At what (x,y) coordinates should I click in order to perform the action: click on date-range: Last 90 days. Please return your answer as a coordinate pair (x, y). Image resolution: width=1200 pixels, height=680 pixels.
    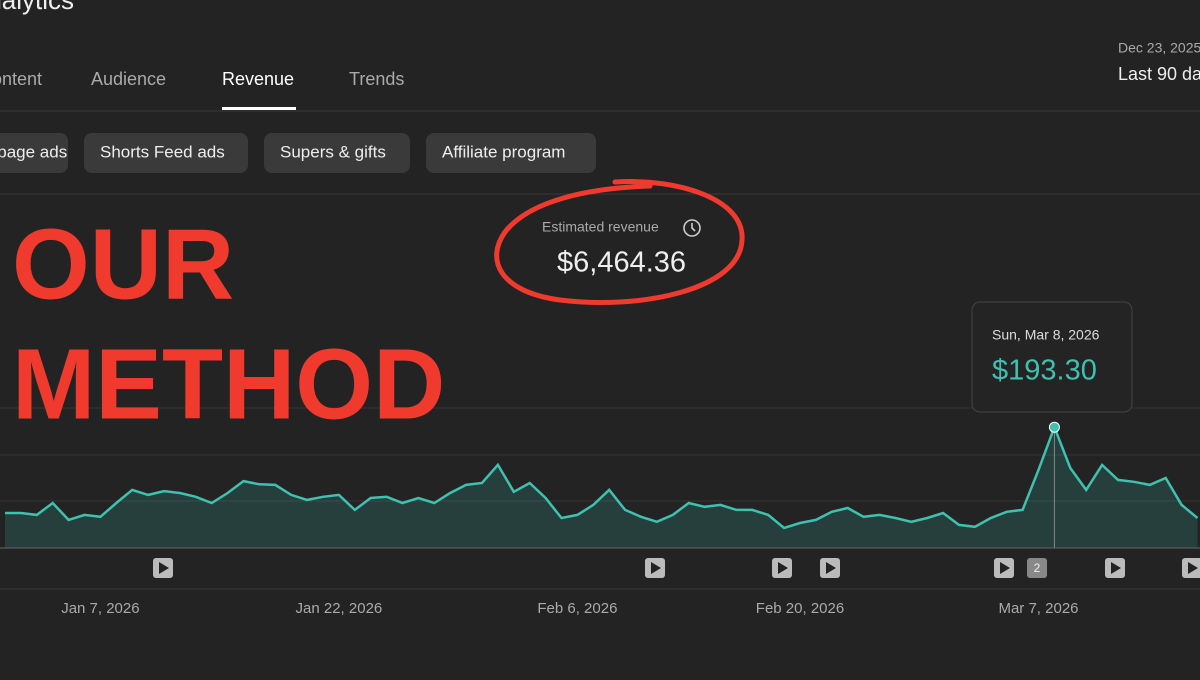
    Looking at the image, I should click on (1159, 74).